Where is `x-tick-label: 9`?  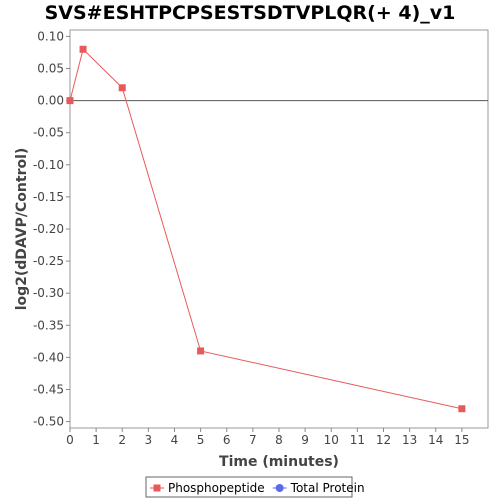 x-tick-label: 9 is located at coordinates (305, 440).